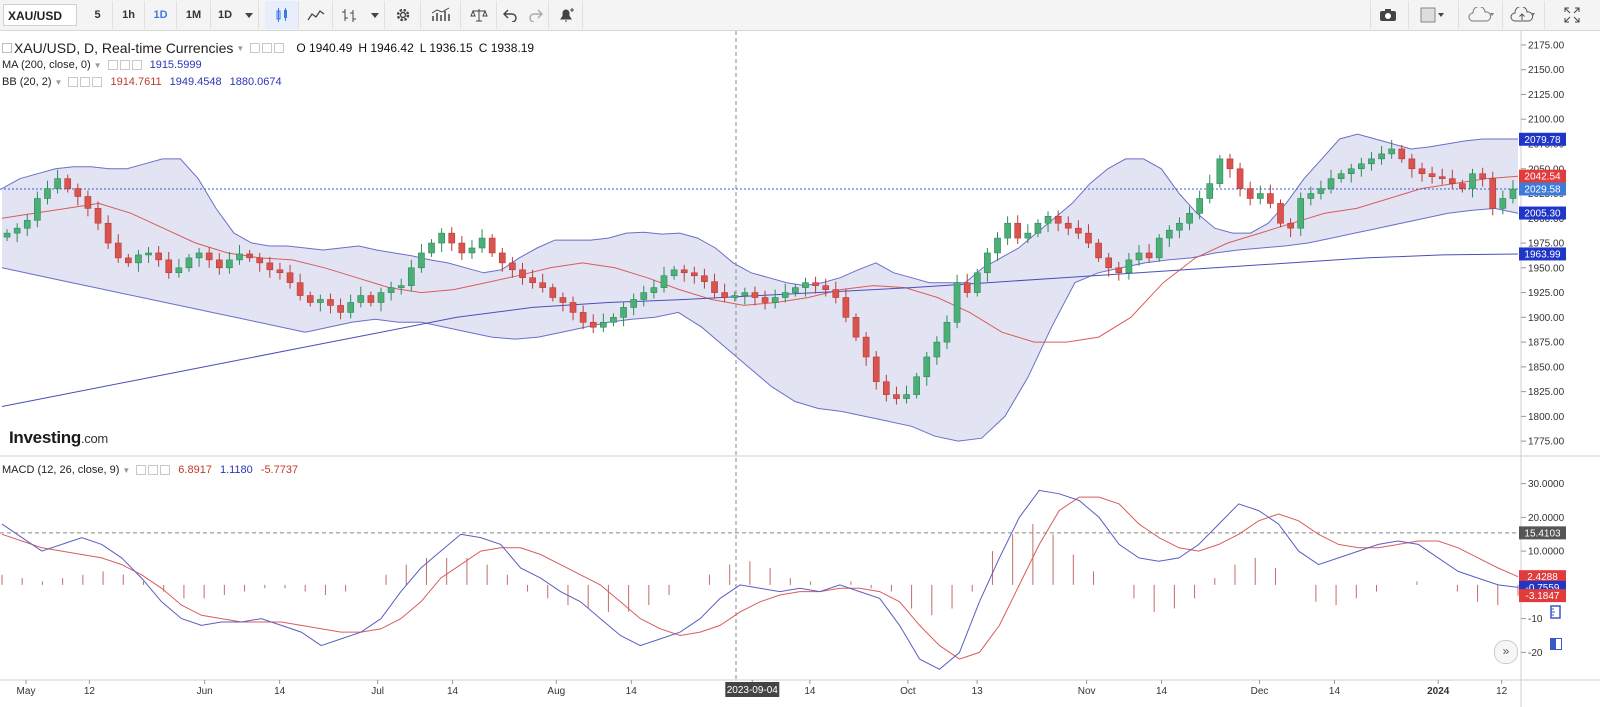 The height and width of the screenshot is (707, 1600). What do you see at coordinates (1546, 392) in the screenshot?
I see `y-tick-label: 1825.00` at bounding box center [1546, 392].